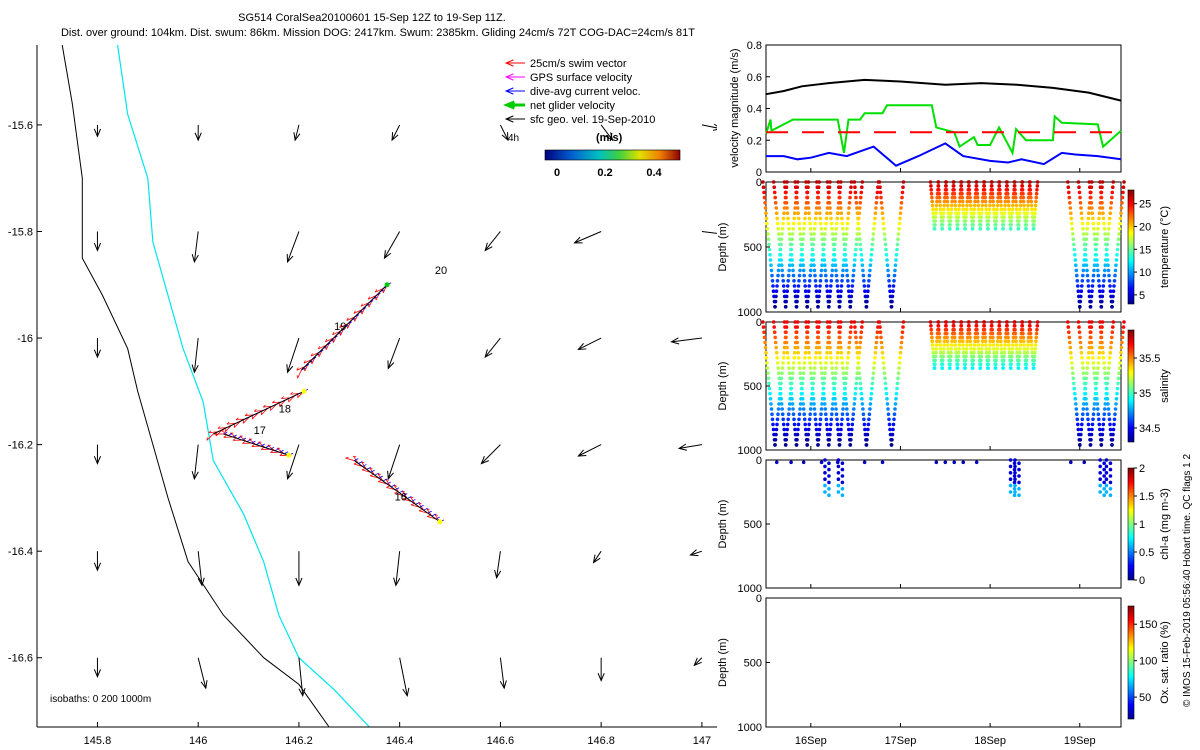  What do you see at coordinates (396, 132) in the screenshot?
I see `geo-velocity-arrow-shaft` at bounding box center [396, 132].